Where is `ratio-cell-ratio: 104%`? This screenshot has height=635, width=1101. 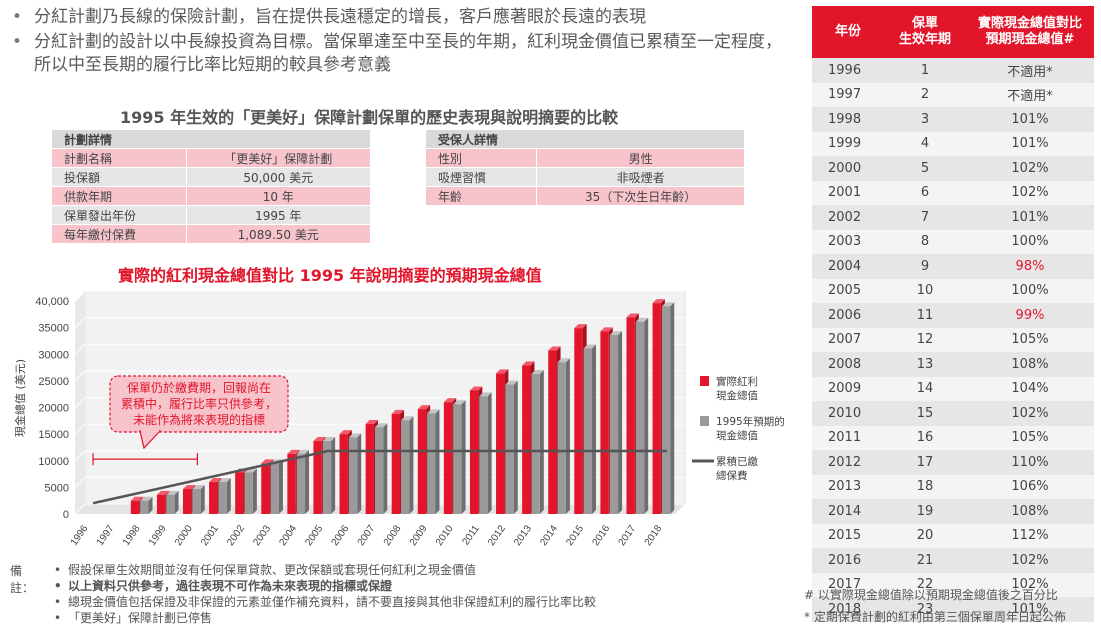 ratio-cell-ratio: 104% is located at coordinates (1030, 388).